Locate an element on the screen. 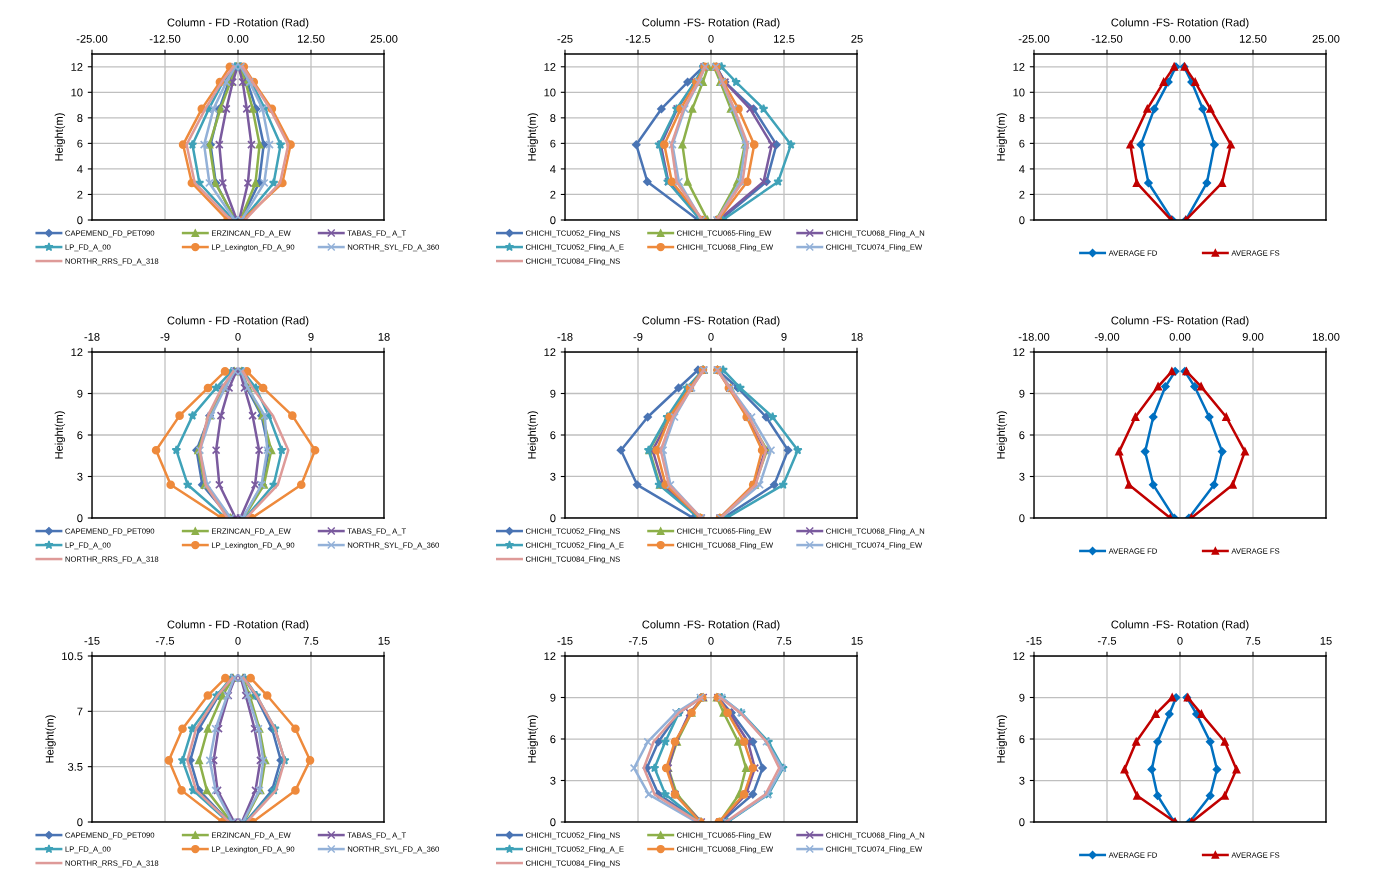 The image size is (1384, 883). x-tick-label: -18.00 is located at coordinates (1034, 336).